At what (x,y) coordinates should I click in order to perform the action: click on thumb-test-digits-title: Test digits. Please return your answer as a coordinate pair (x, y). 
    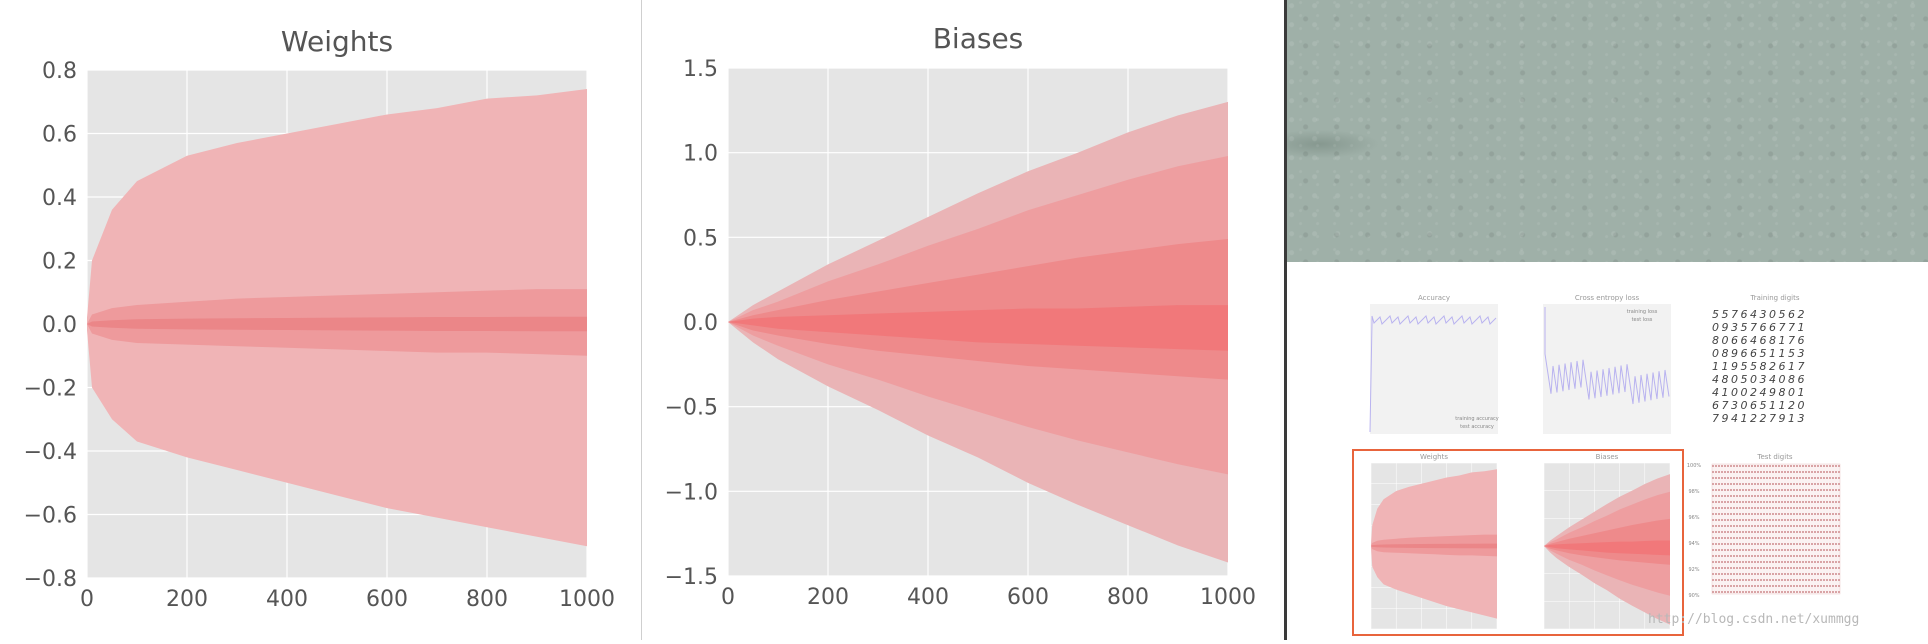
    Looking at the image, I should click on (1774, 457).